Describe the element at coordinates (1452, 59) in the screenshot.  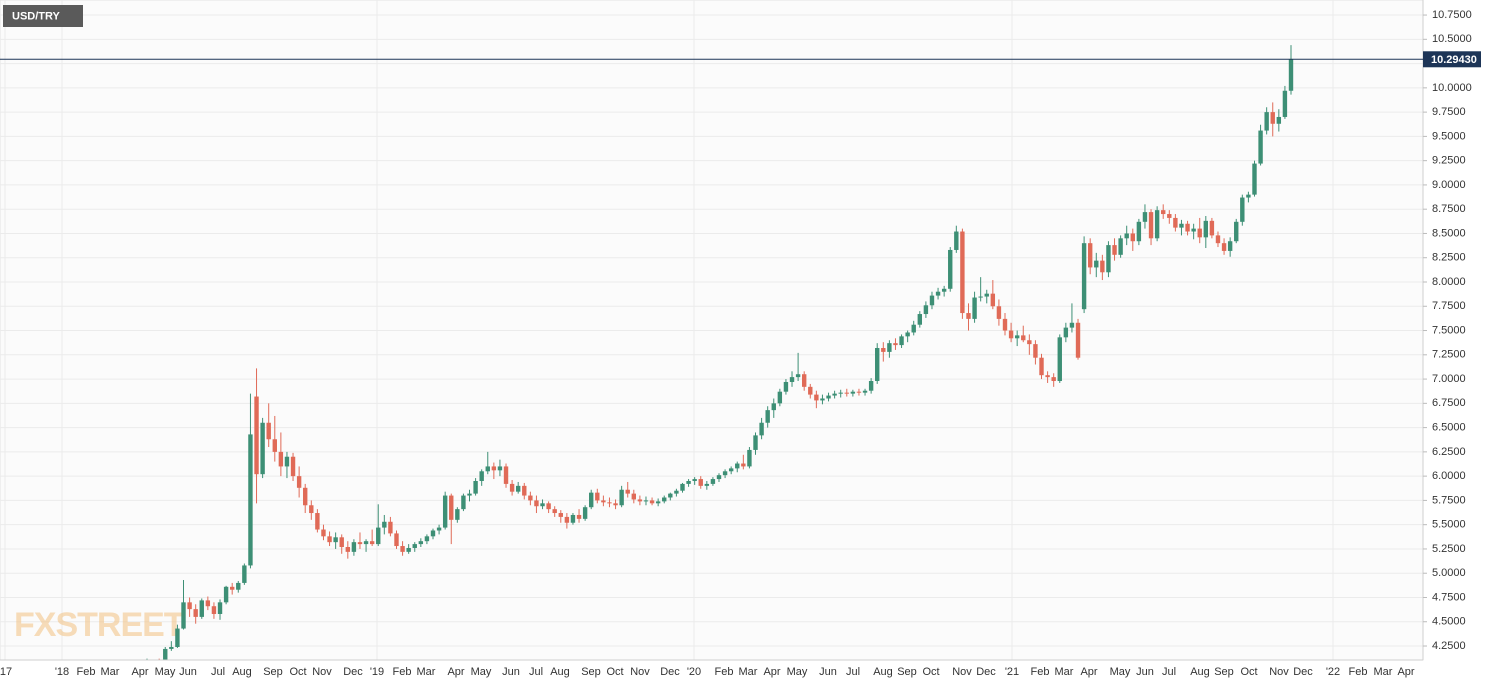
I see `last-price-box` at that location.